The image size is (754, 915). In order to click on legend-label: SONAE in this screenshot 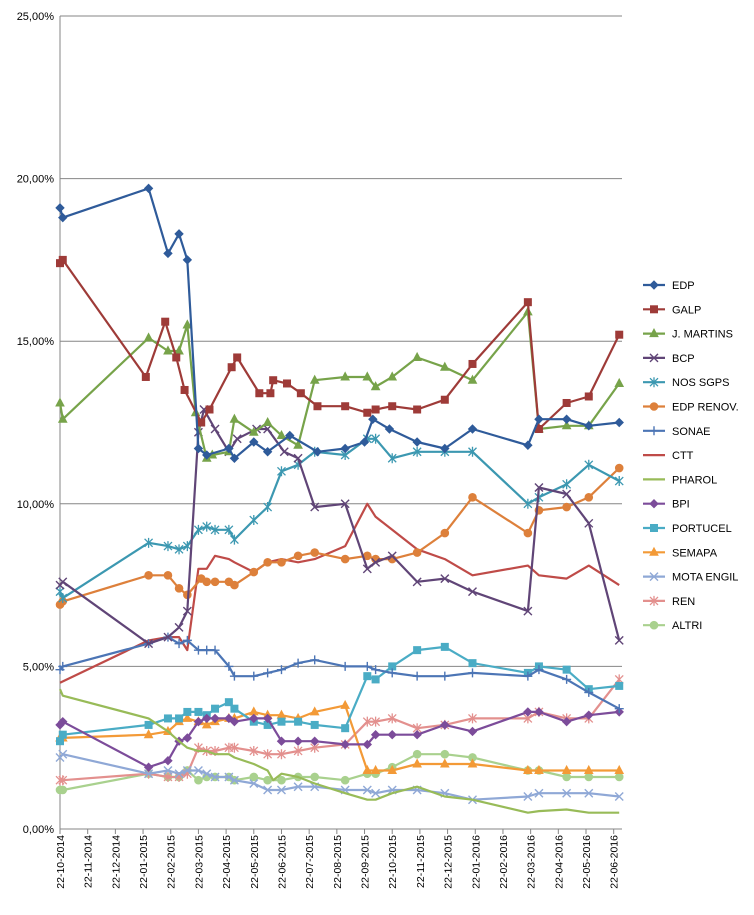, I will do `click(691, 432)`.